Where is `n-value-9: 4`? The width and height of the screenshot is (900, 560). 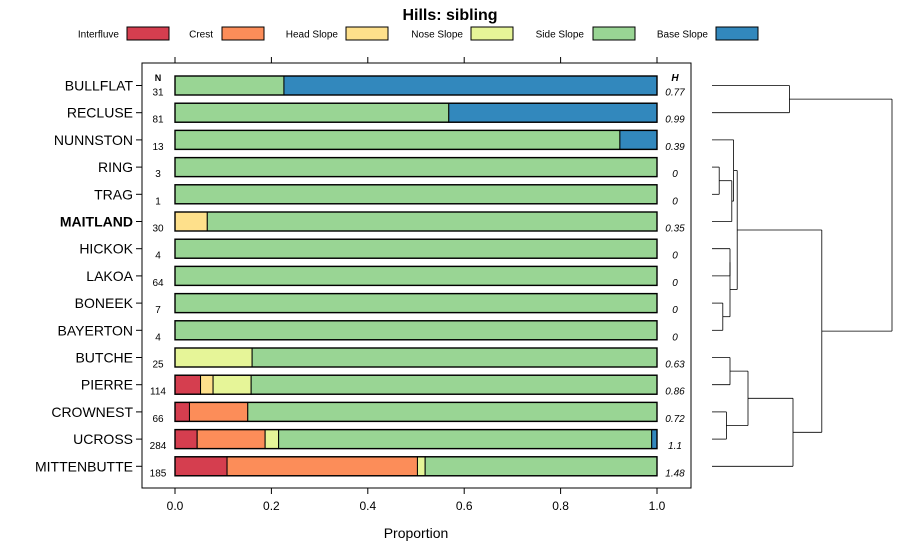
n-value-9: 4 is located at coordinates (158, 337).